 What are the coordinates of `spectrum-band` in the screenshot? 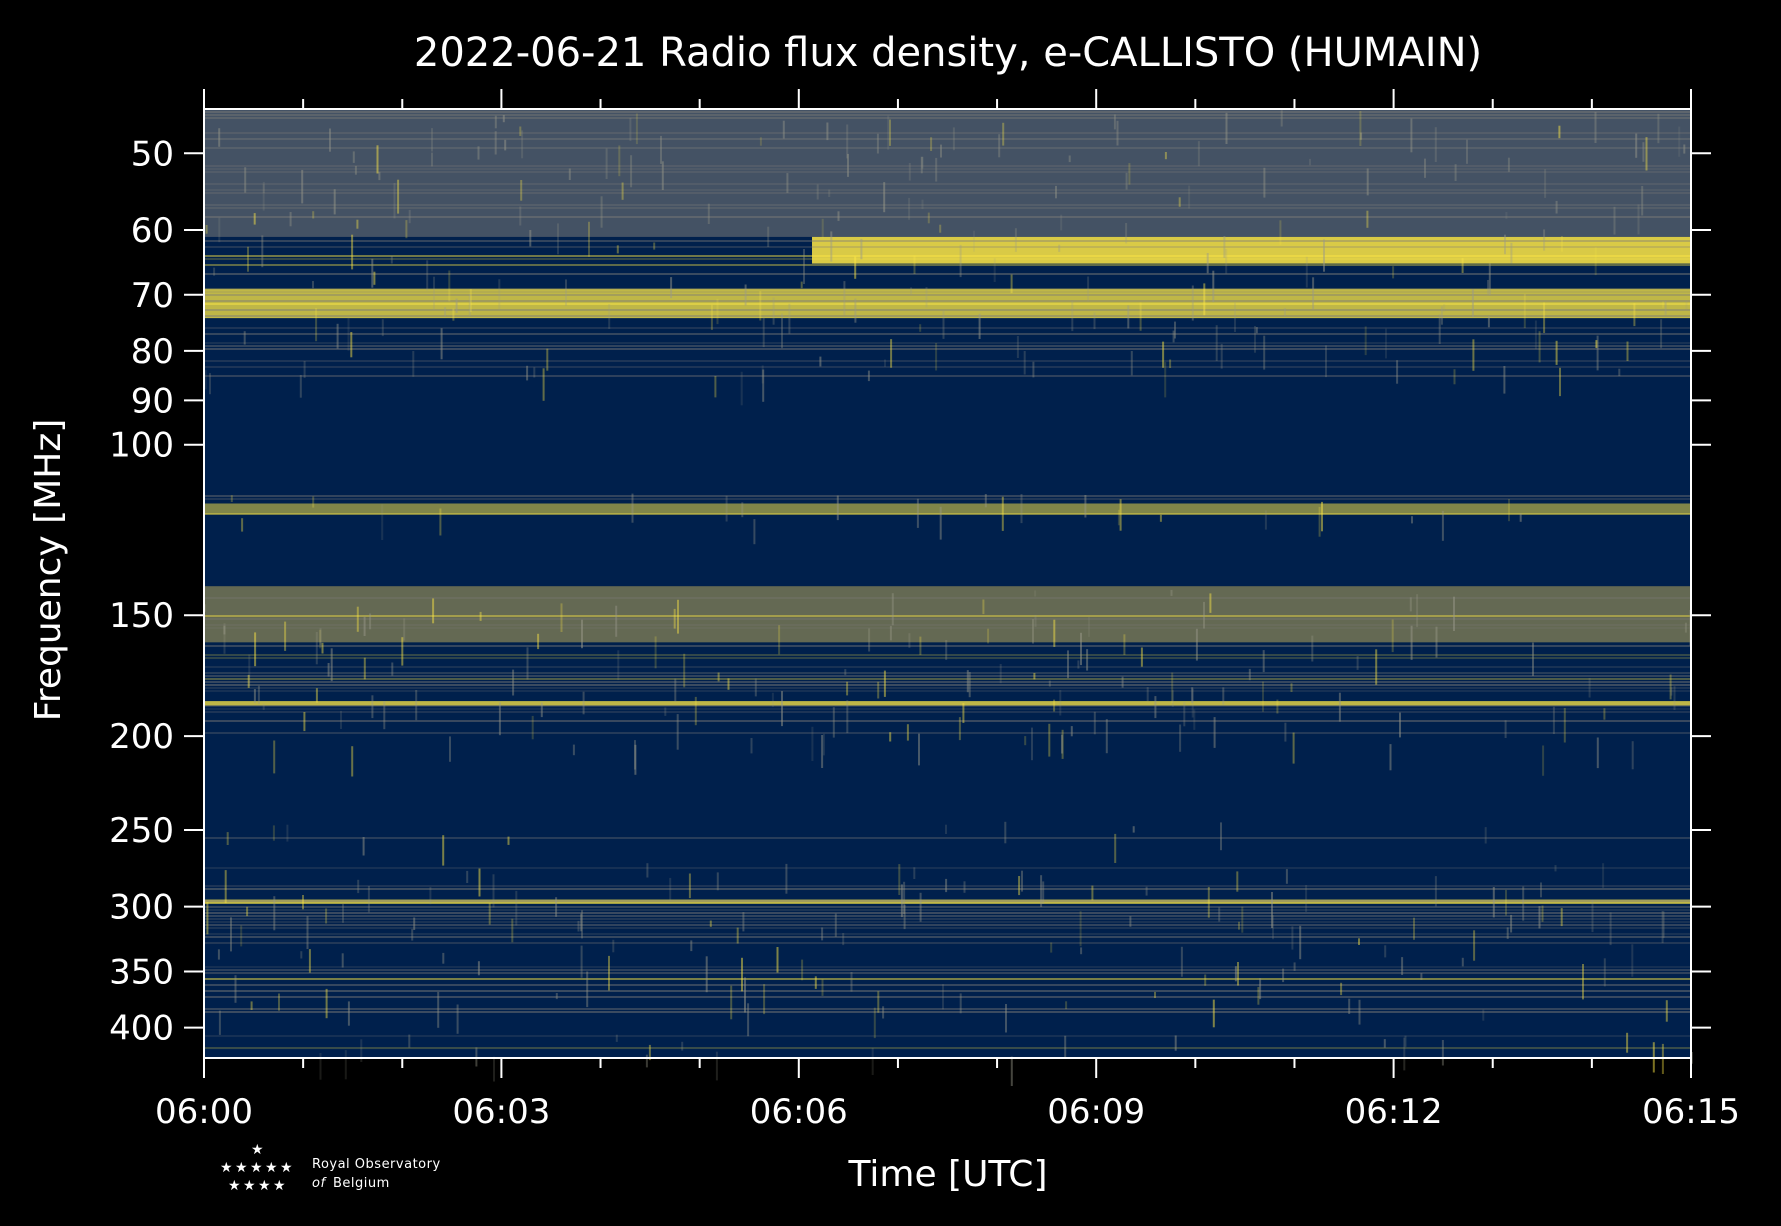 It's located at (947, 303).